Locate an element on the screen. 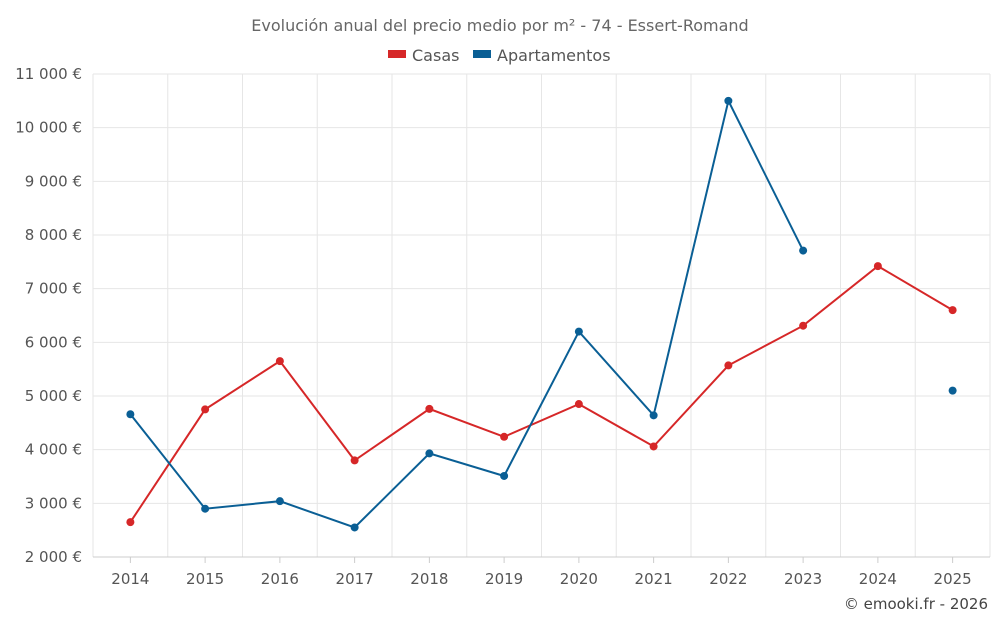 The width and height of the screenshot is (1000, 625). data-point-casas-2014 is located at coordinates (130, 522).